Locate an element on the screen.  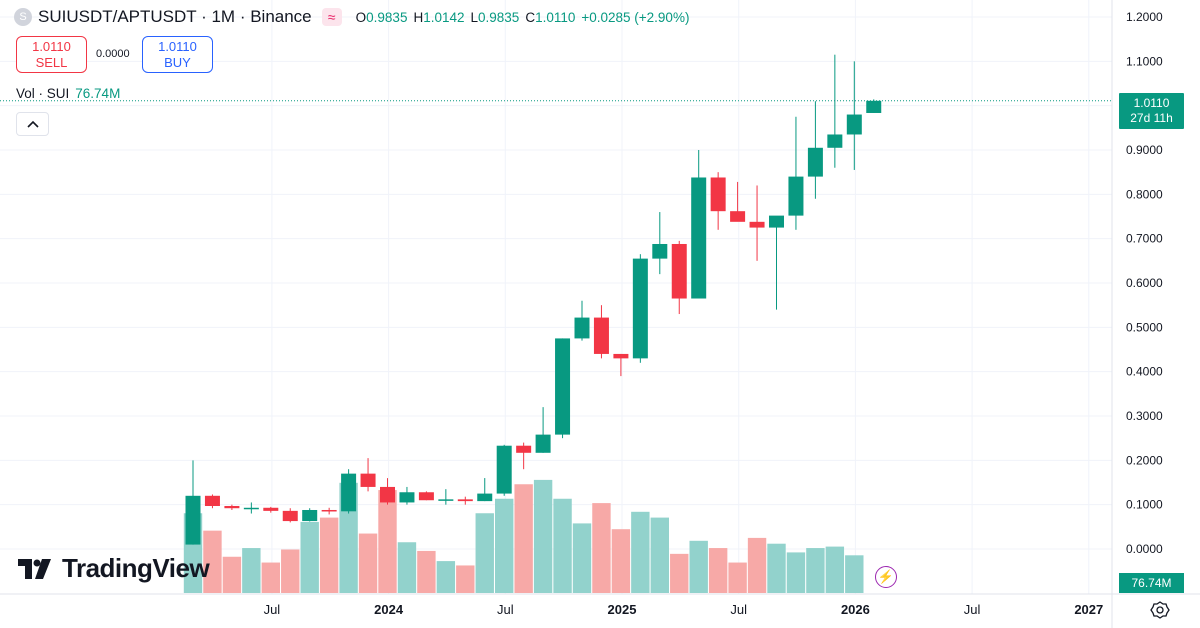
volume-badge: 76.74M is located at coordinates (1151, 583).